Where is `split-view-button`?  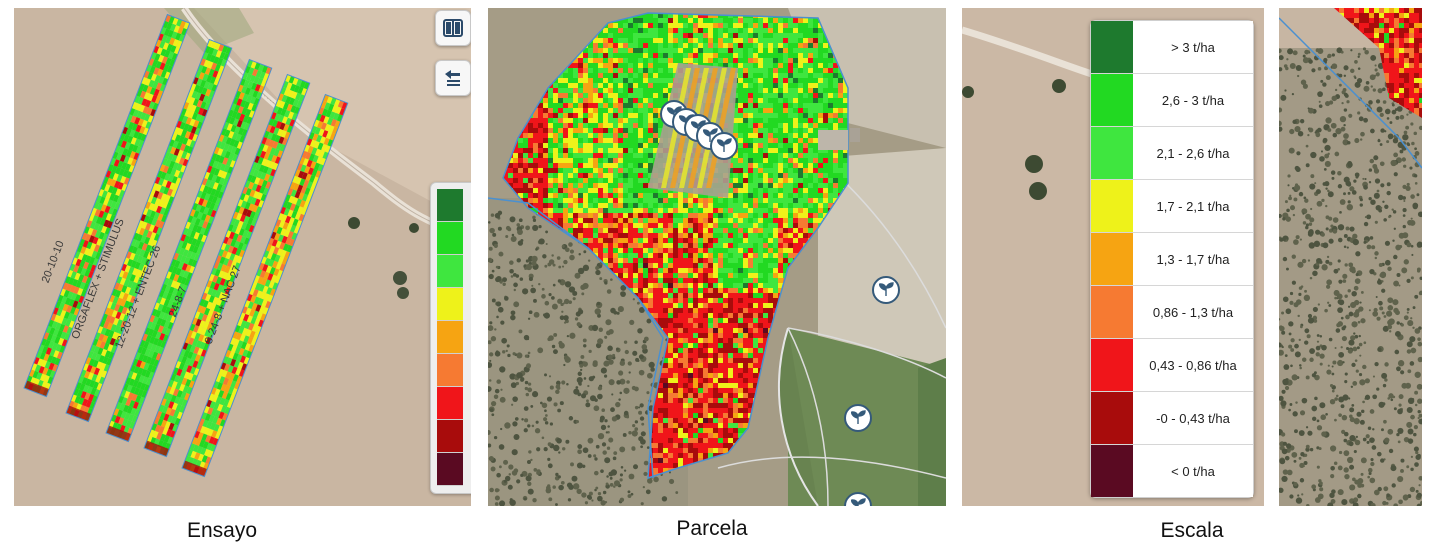 split-view-button is located at coordinates (453, 28).